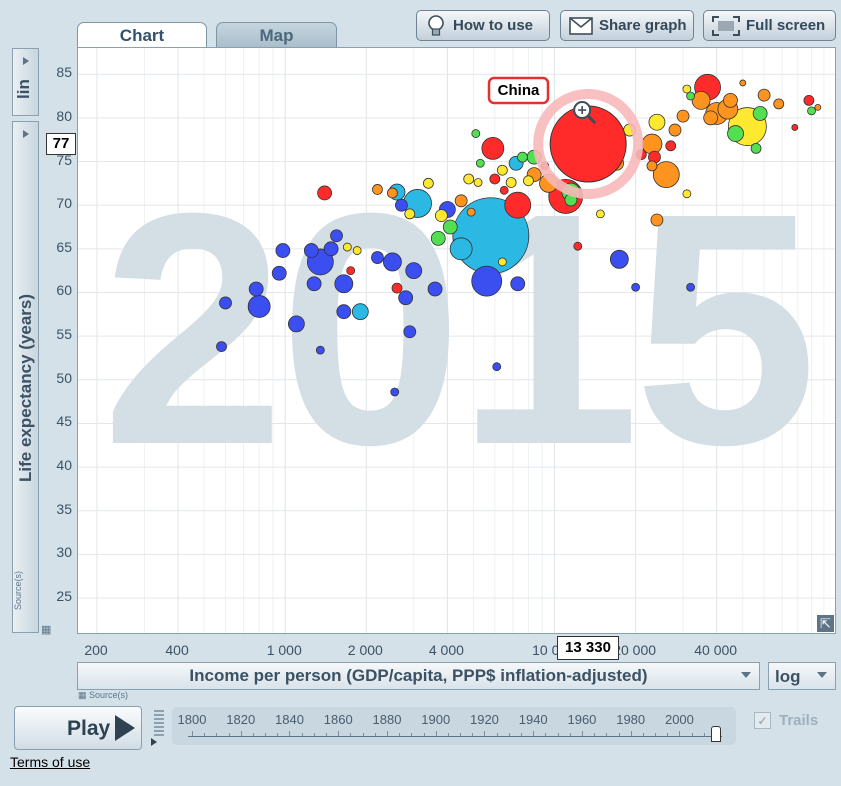 Image resolution: width=841 pixels, height=786 pixels. What do you see at coordinates (64, 508) in the screenshot?
I see `y-tick-label: 35` at bounding box center [64, 508].